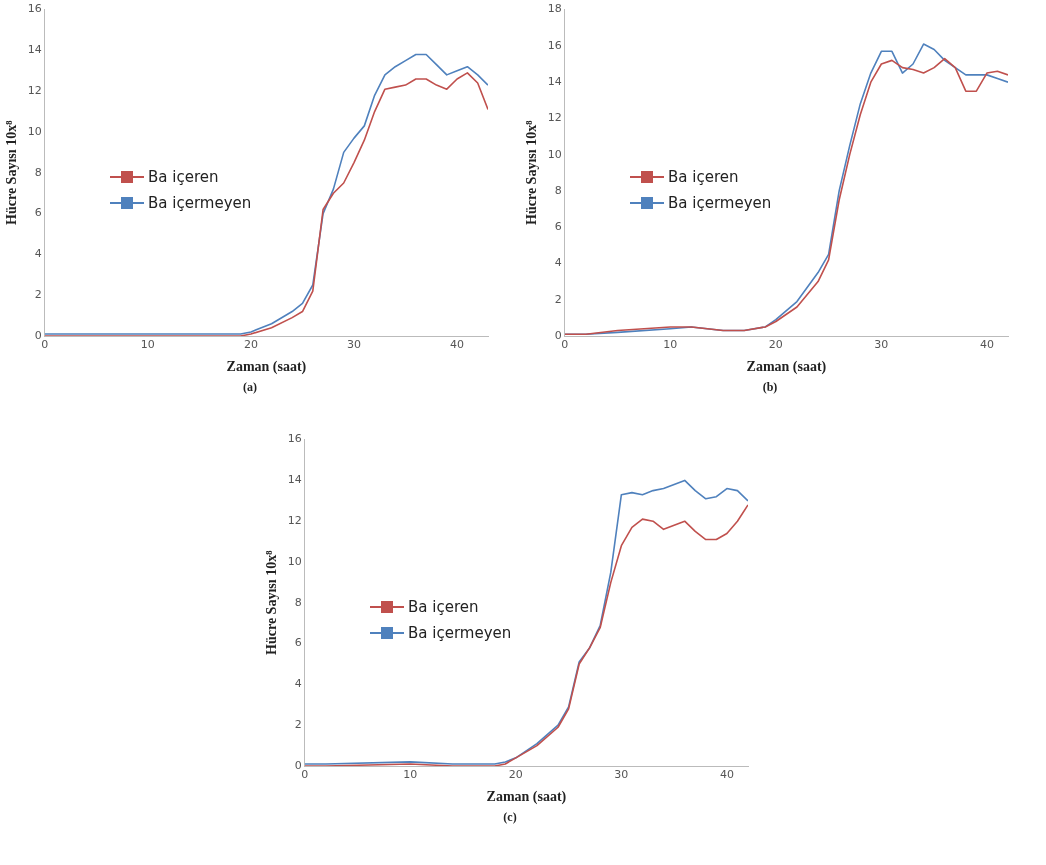  Describe the element at coordinates (510, 817) in the screenshot. I see `text: (c)` at that location.